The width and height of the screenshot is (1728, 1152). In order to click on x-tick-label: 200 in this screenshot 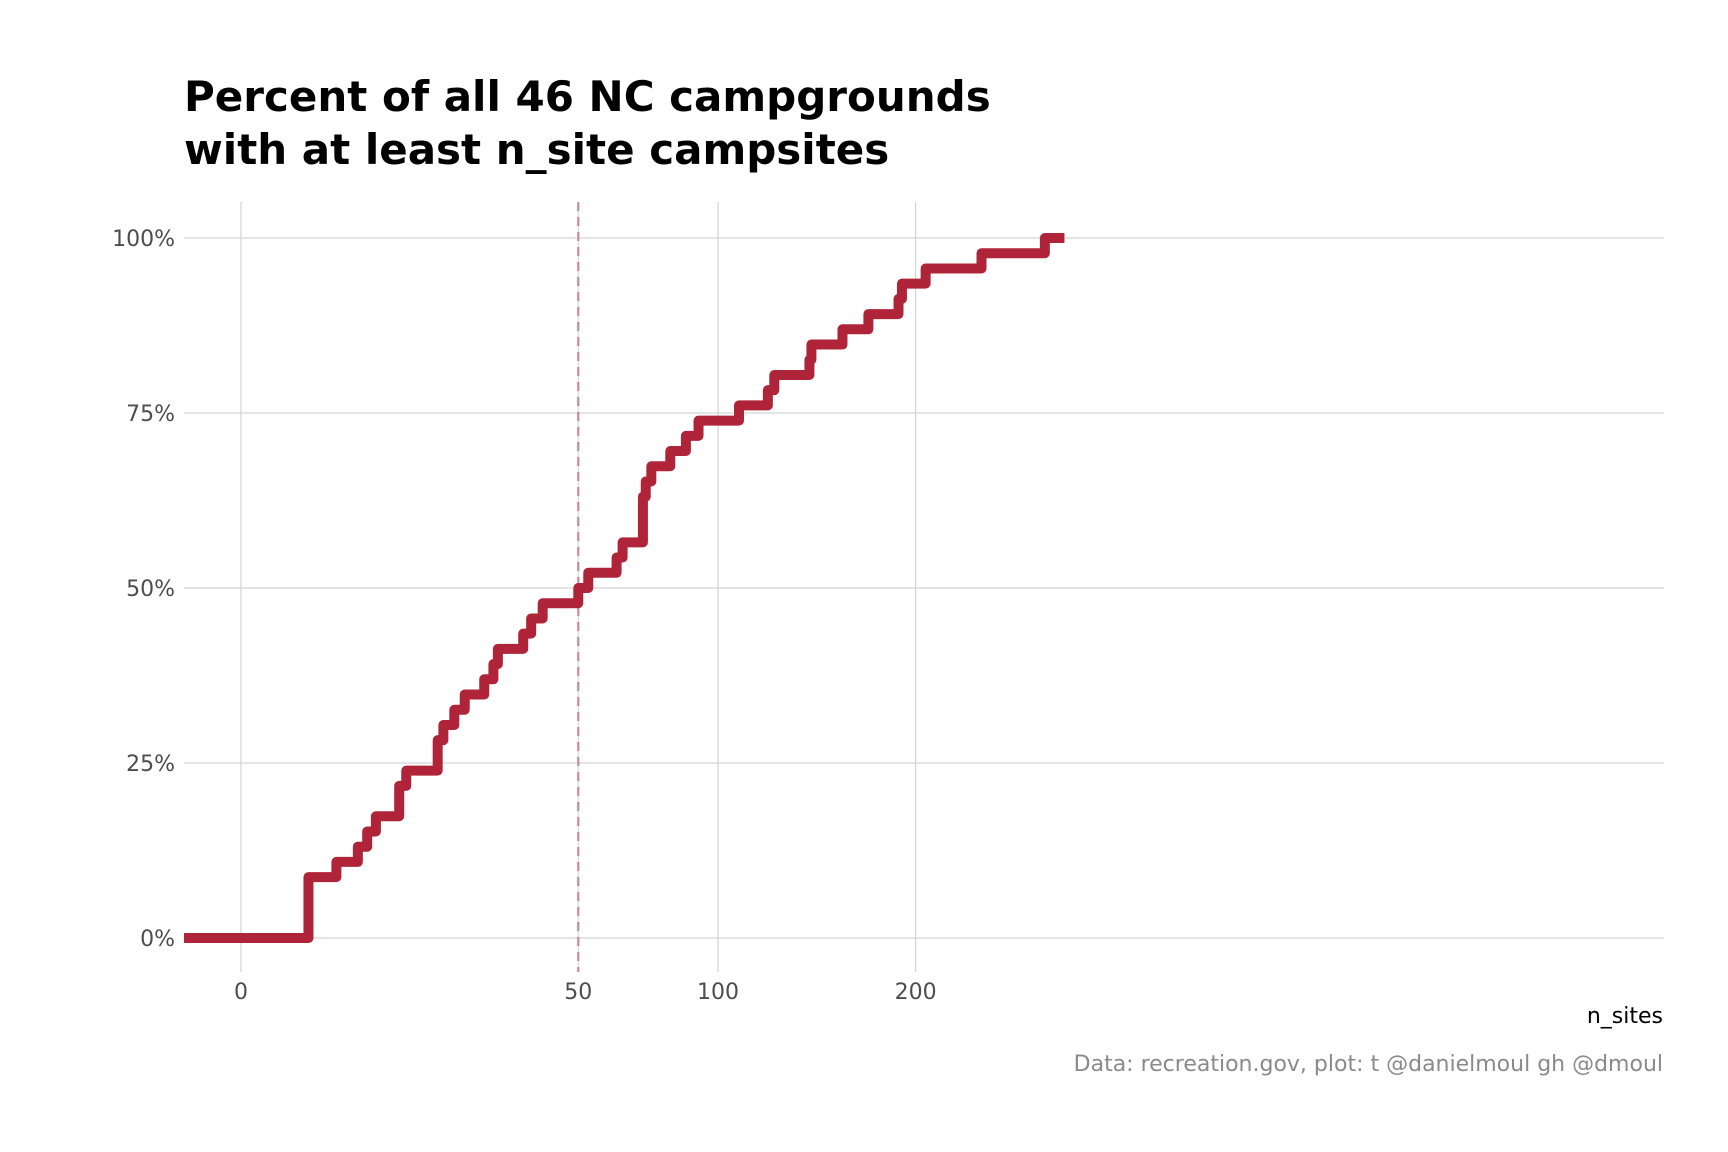, I will do `click(916, 992)`.